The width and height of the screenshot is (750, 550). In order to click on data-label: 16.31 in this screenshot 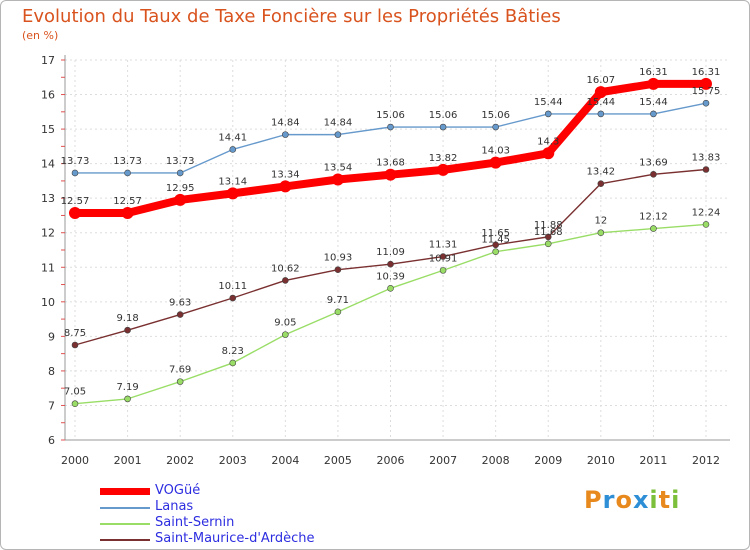, I will do `click(706, 72)`.